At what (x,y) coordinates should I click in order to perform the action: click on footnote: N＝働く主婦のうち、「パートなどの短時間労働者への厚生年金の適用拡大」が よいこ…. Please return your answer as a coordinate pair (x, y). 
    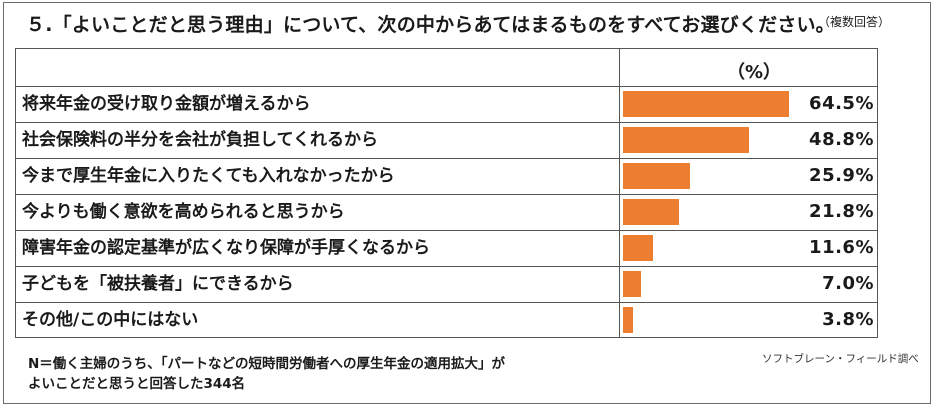
    Looking at the image, I should click on (266, 374).